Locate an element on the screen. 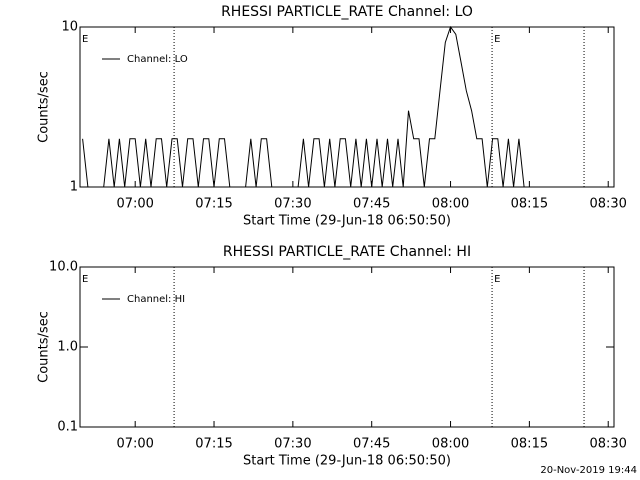  legend-label: Channel: LO is located at coordinates (157, 59).